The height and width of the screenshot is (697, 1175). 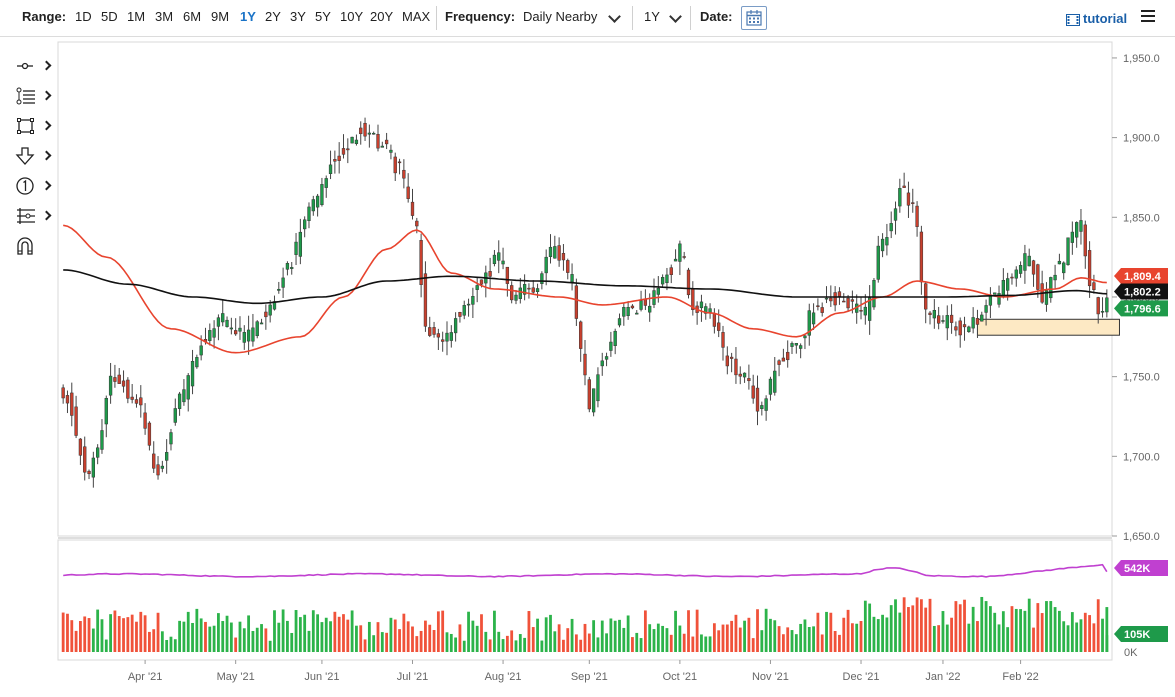 What do you see at coordinates (83, 16) in the screenshot?
I see `range-1d: 1D` at bounding box center [83, 16].